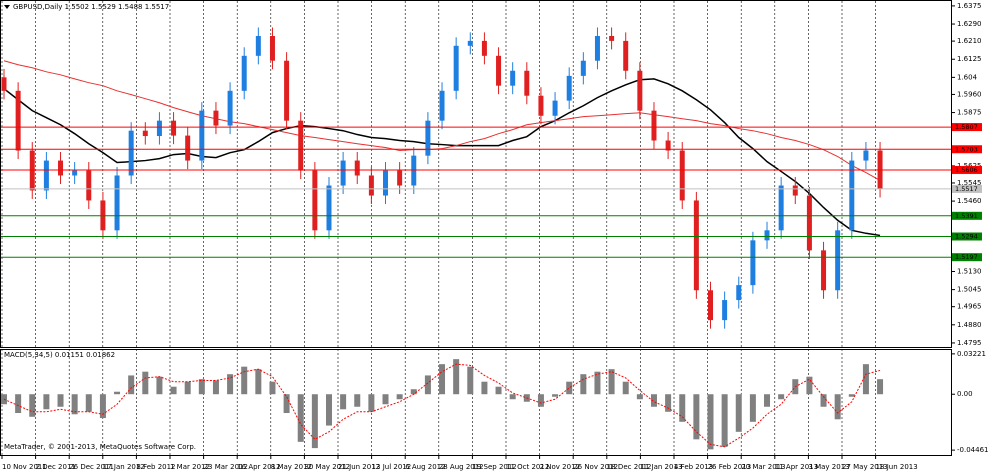  What do you see at coordinates (155, 467) in the screenshot?
I see `date-label: 8 Feb 2012` at bounding box center [155, 467].